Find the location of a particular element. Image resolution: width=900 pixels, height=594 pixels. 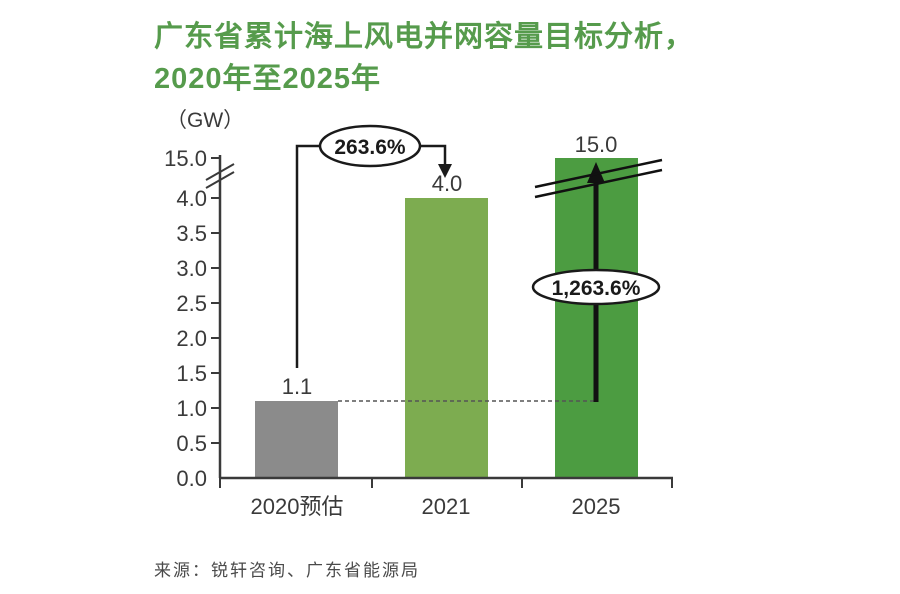

growth-badge-2025-label: 1,263.6% is located at coordinates (596, 288).